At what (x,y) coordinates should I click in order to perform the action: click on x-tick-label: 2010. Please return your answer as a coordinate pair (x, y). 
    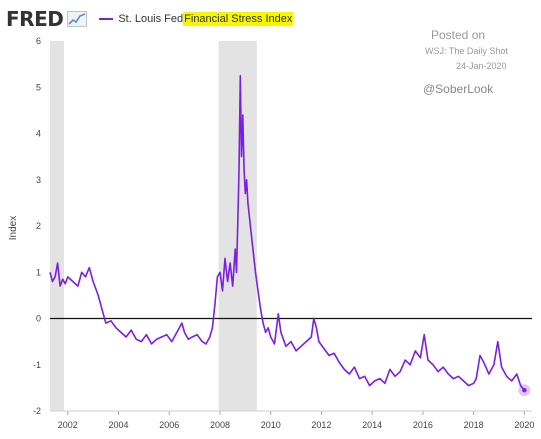
    Looking at the image, I should click on (271, 425).